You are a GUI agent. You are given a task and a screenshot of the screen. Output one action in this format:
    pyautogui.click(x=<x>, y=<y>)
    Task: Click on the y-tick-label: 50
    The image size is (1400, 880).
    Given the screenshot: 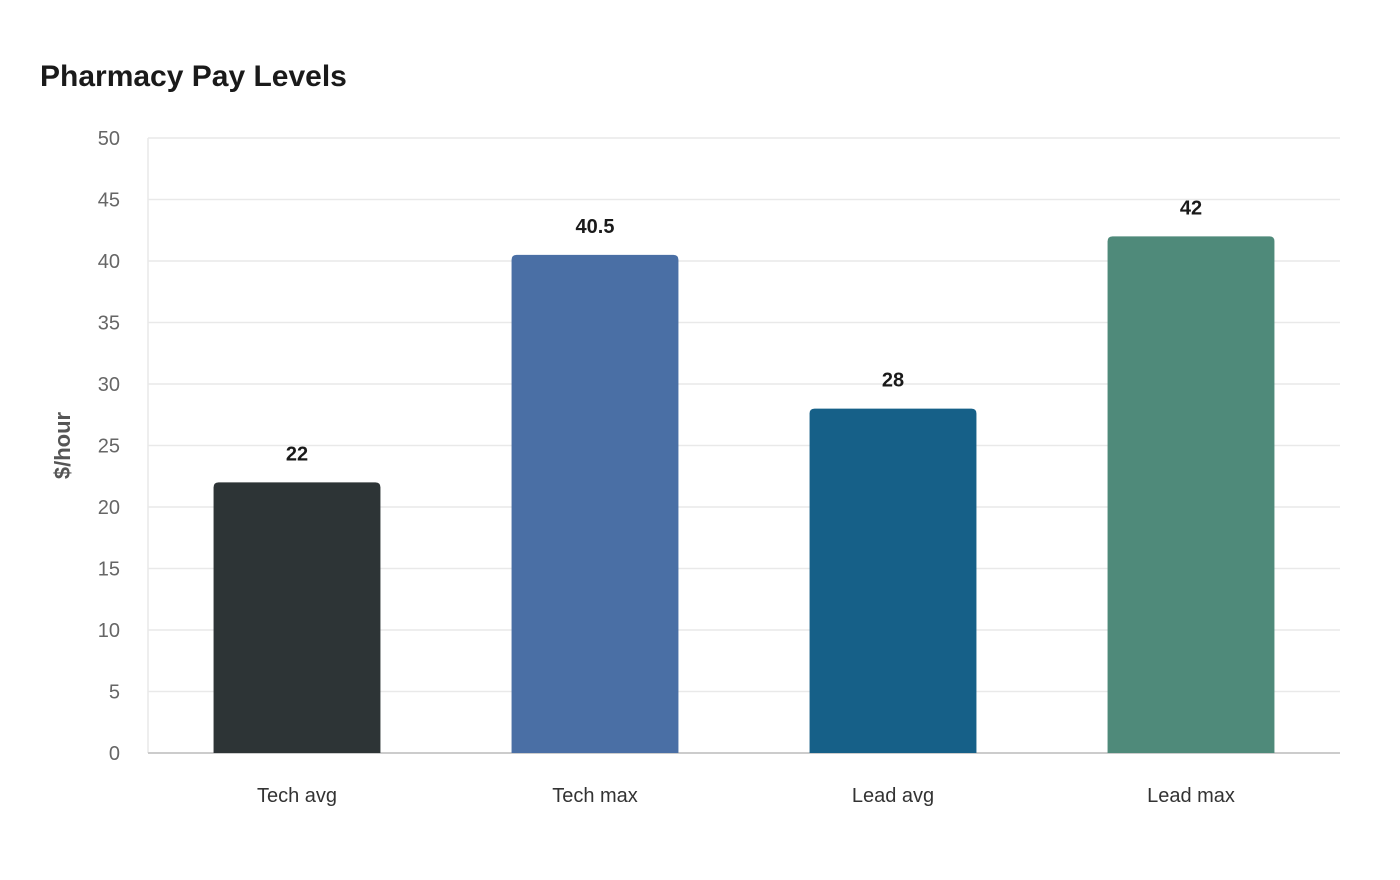 What is the action you would take?
    pyautogui.click(x=109, y=139)
    